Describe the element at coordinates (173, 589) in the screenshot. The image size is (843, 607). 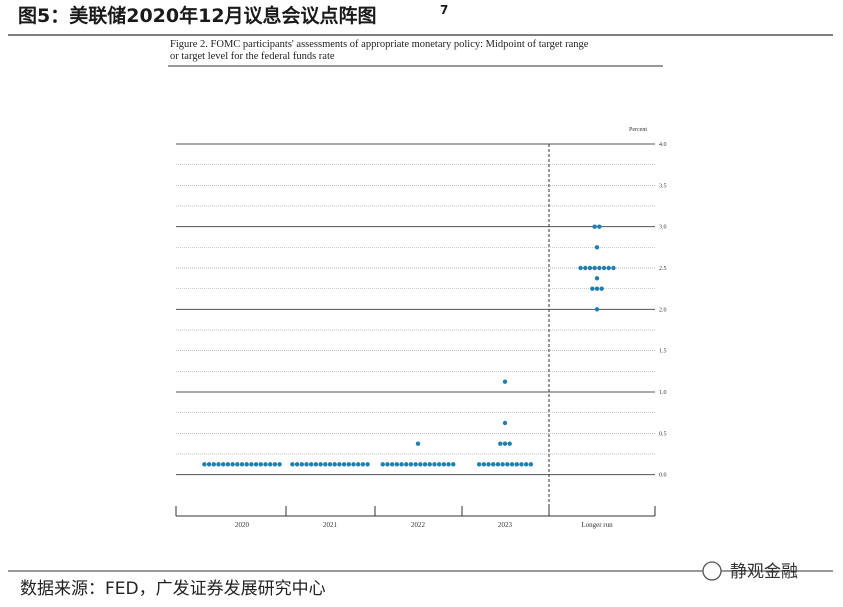
I see `source: 数据来源：FED，广发证券发展研究中心` at that location.